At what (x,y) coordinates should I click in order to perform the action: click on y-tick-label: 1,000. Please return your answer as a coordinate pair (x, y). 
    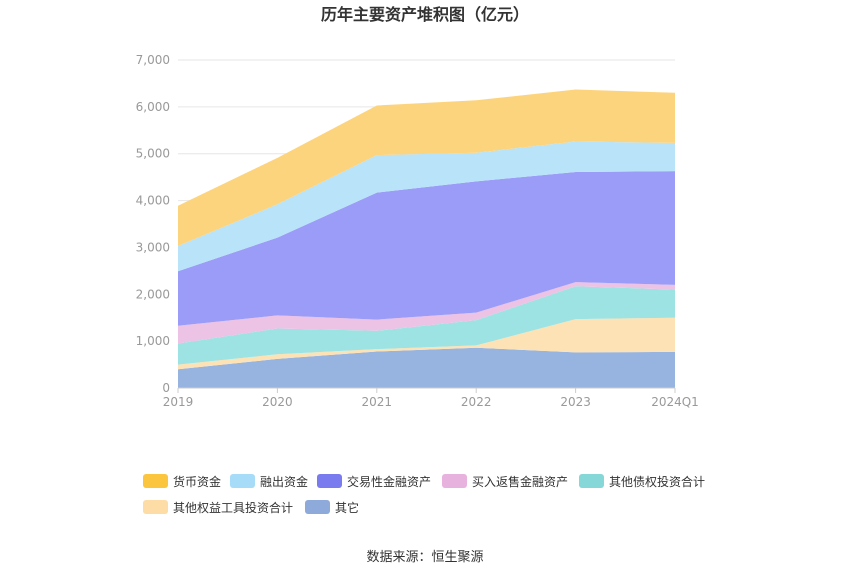
    Looking at the image, I should click on (153, 341).